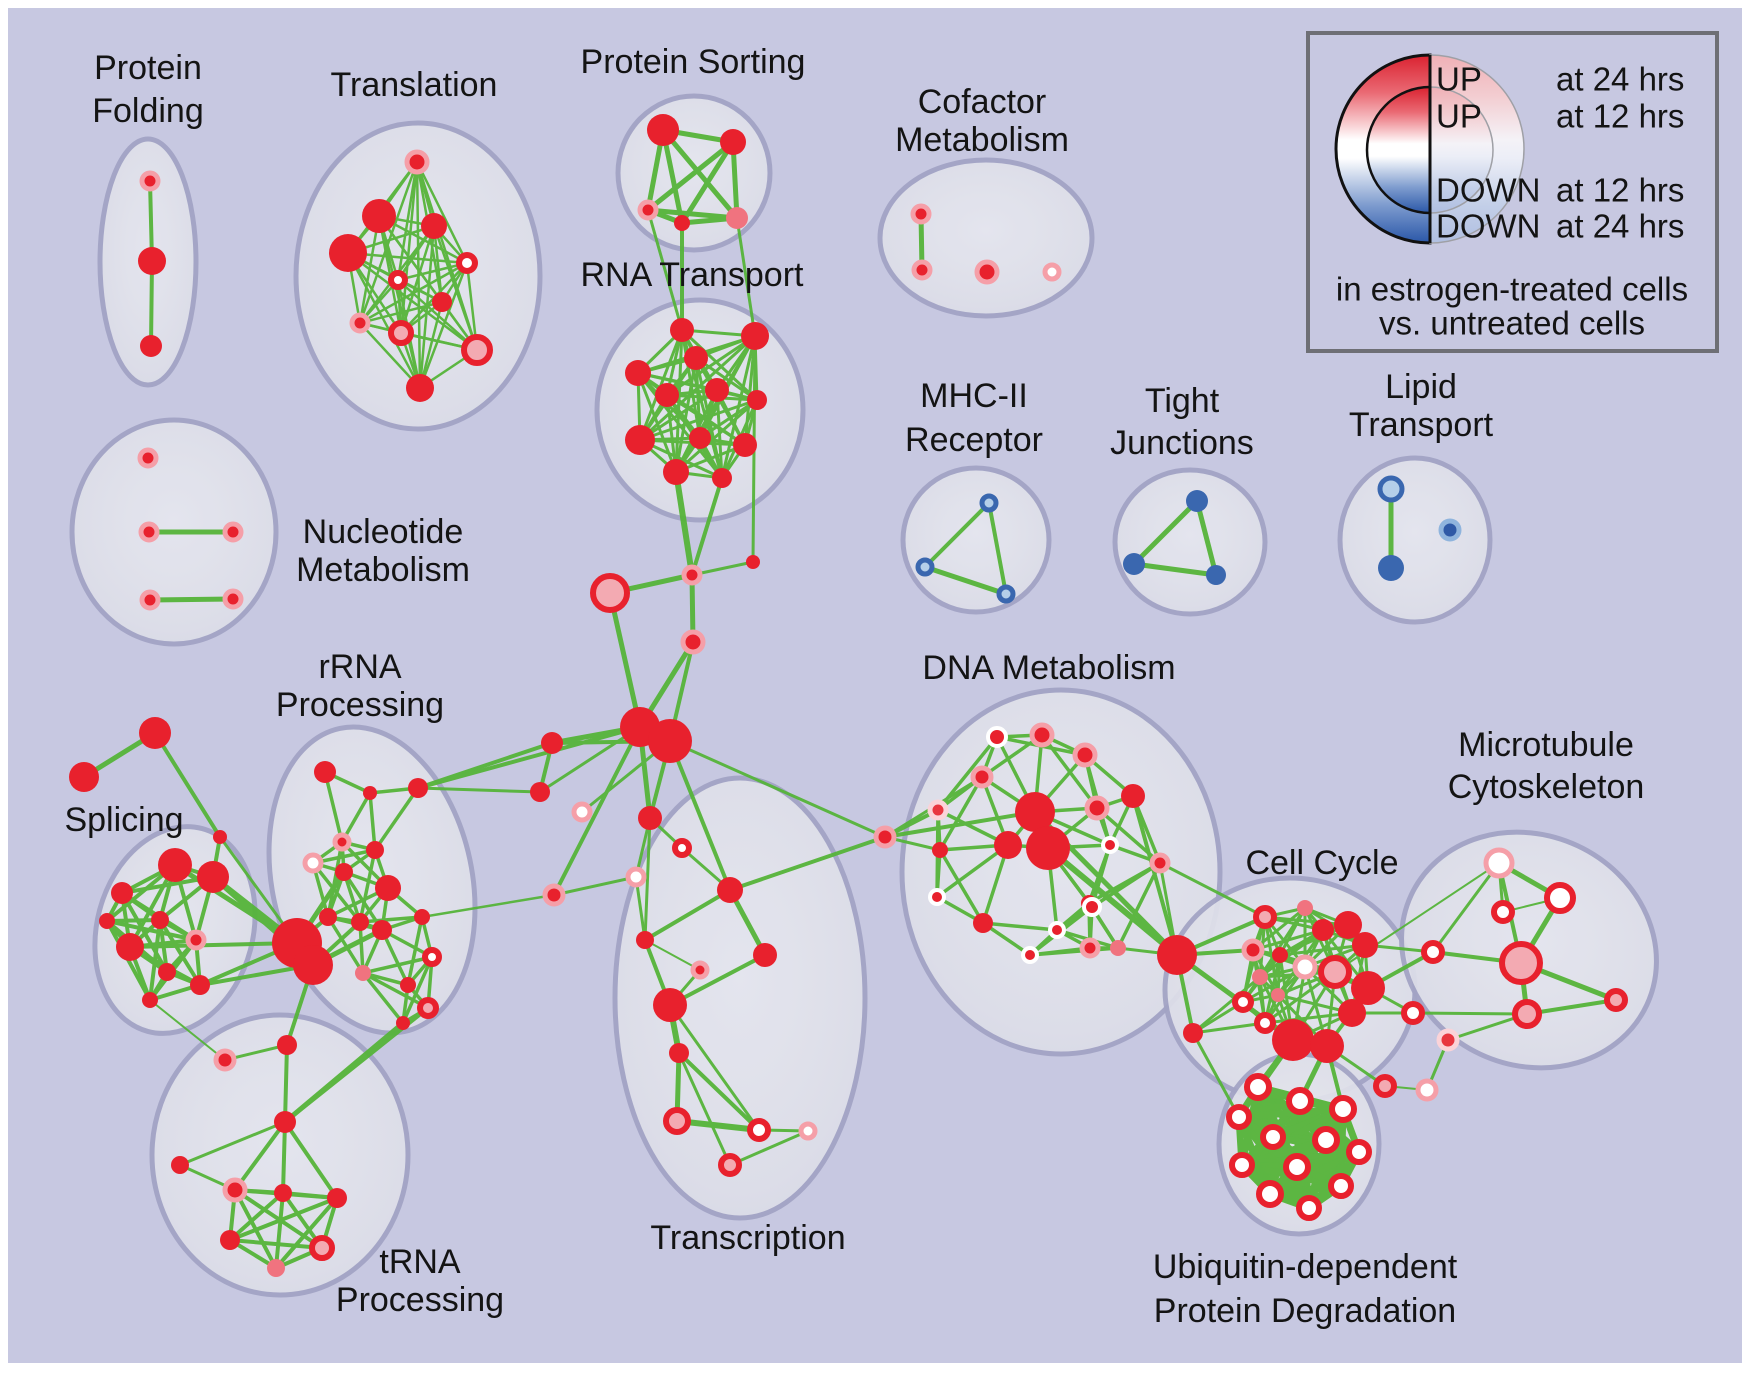  What do you see at coordinates (1216, 575) in the screenshot?
I see `network-node-blue` at bounding box center [1216, 575].